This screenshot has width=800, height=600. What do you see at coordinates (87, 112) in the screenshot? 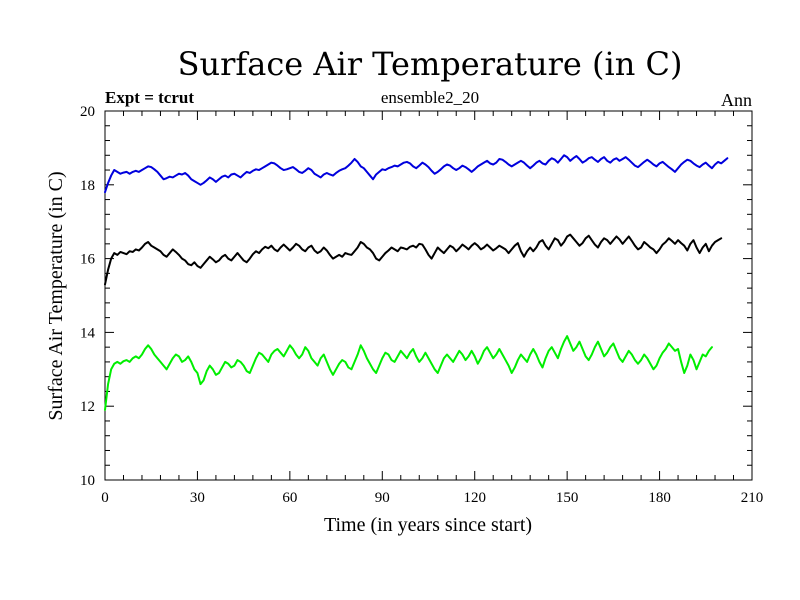
I see `y-tick-label: 20` at bounding box center [87, 112].